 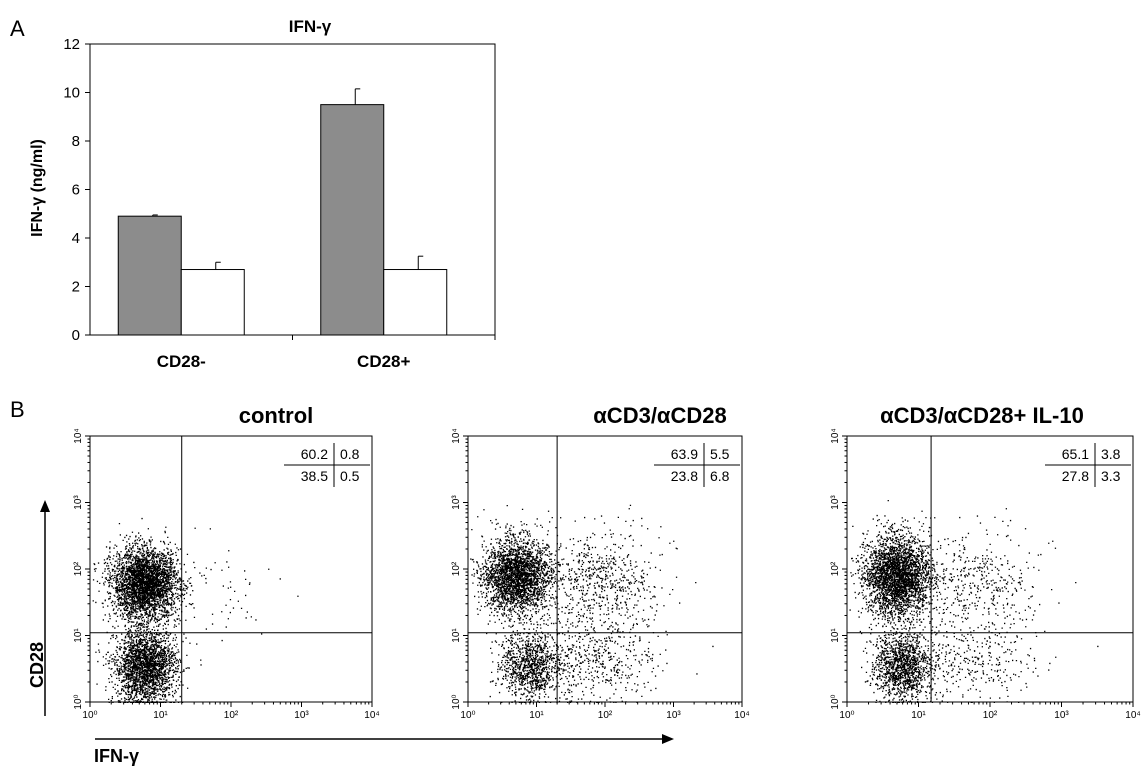 I want to click on facs-title: αCD3/αCD28, so click(x=659, y=415).